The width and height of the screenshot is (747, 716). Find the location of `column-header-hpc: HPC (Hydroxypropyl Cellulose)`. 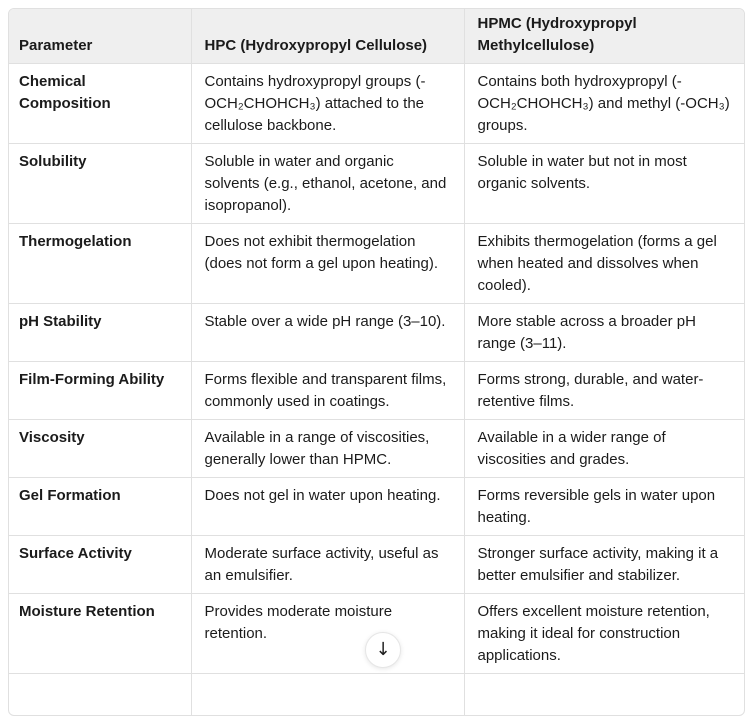

column-header-hpc: HPC (Hydroxypropyl Cellulose) is located at coordinates (328, 36).